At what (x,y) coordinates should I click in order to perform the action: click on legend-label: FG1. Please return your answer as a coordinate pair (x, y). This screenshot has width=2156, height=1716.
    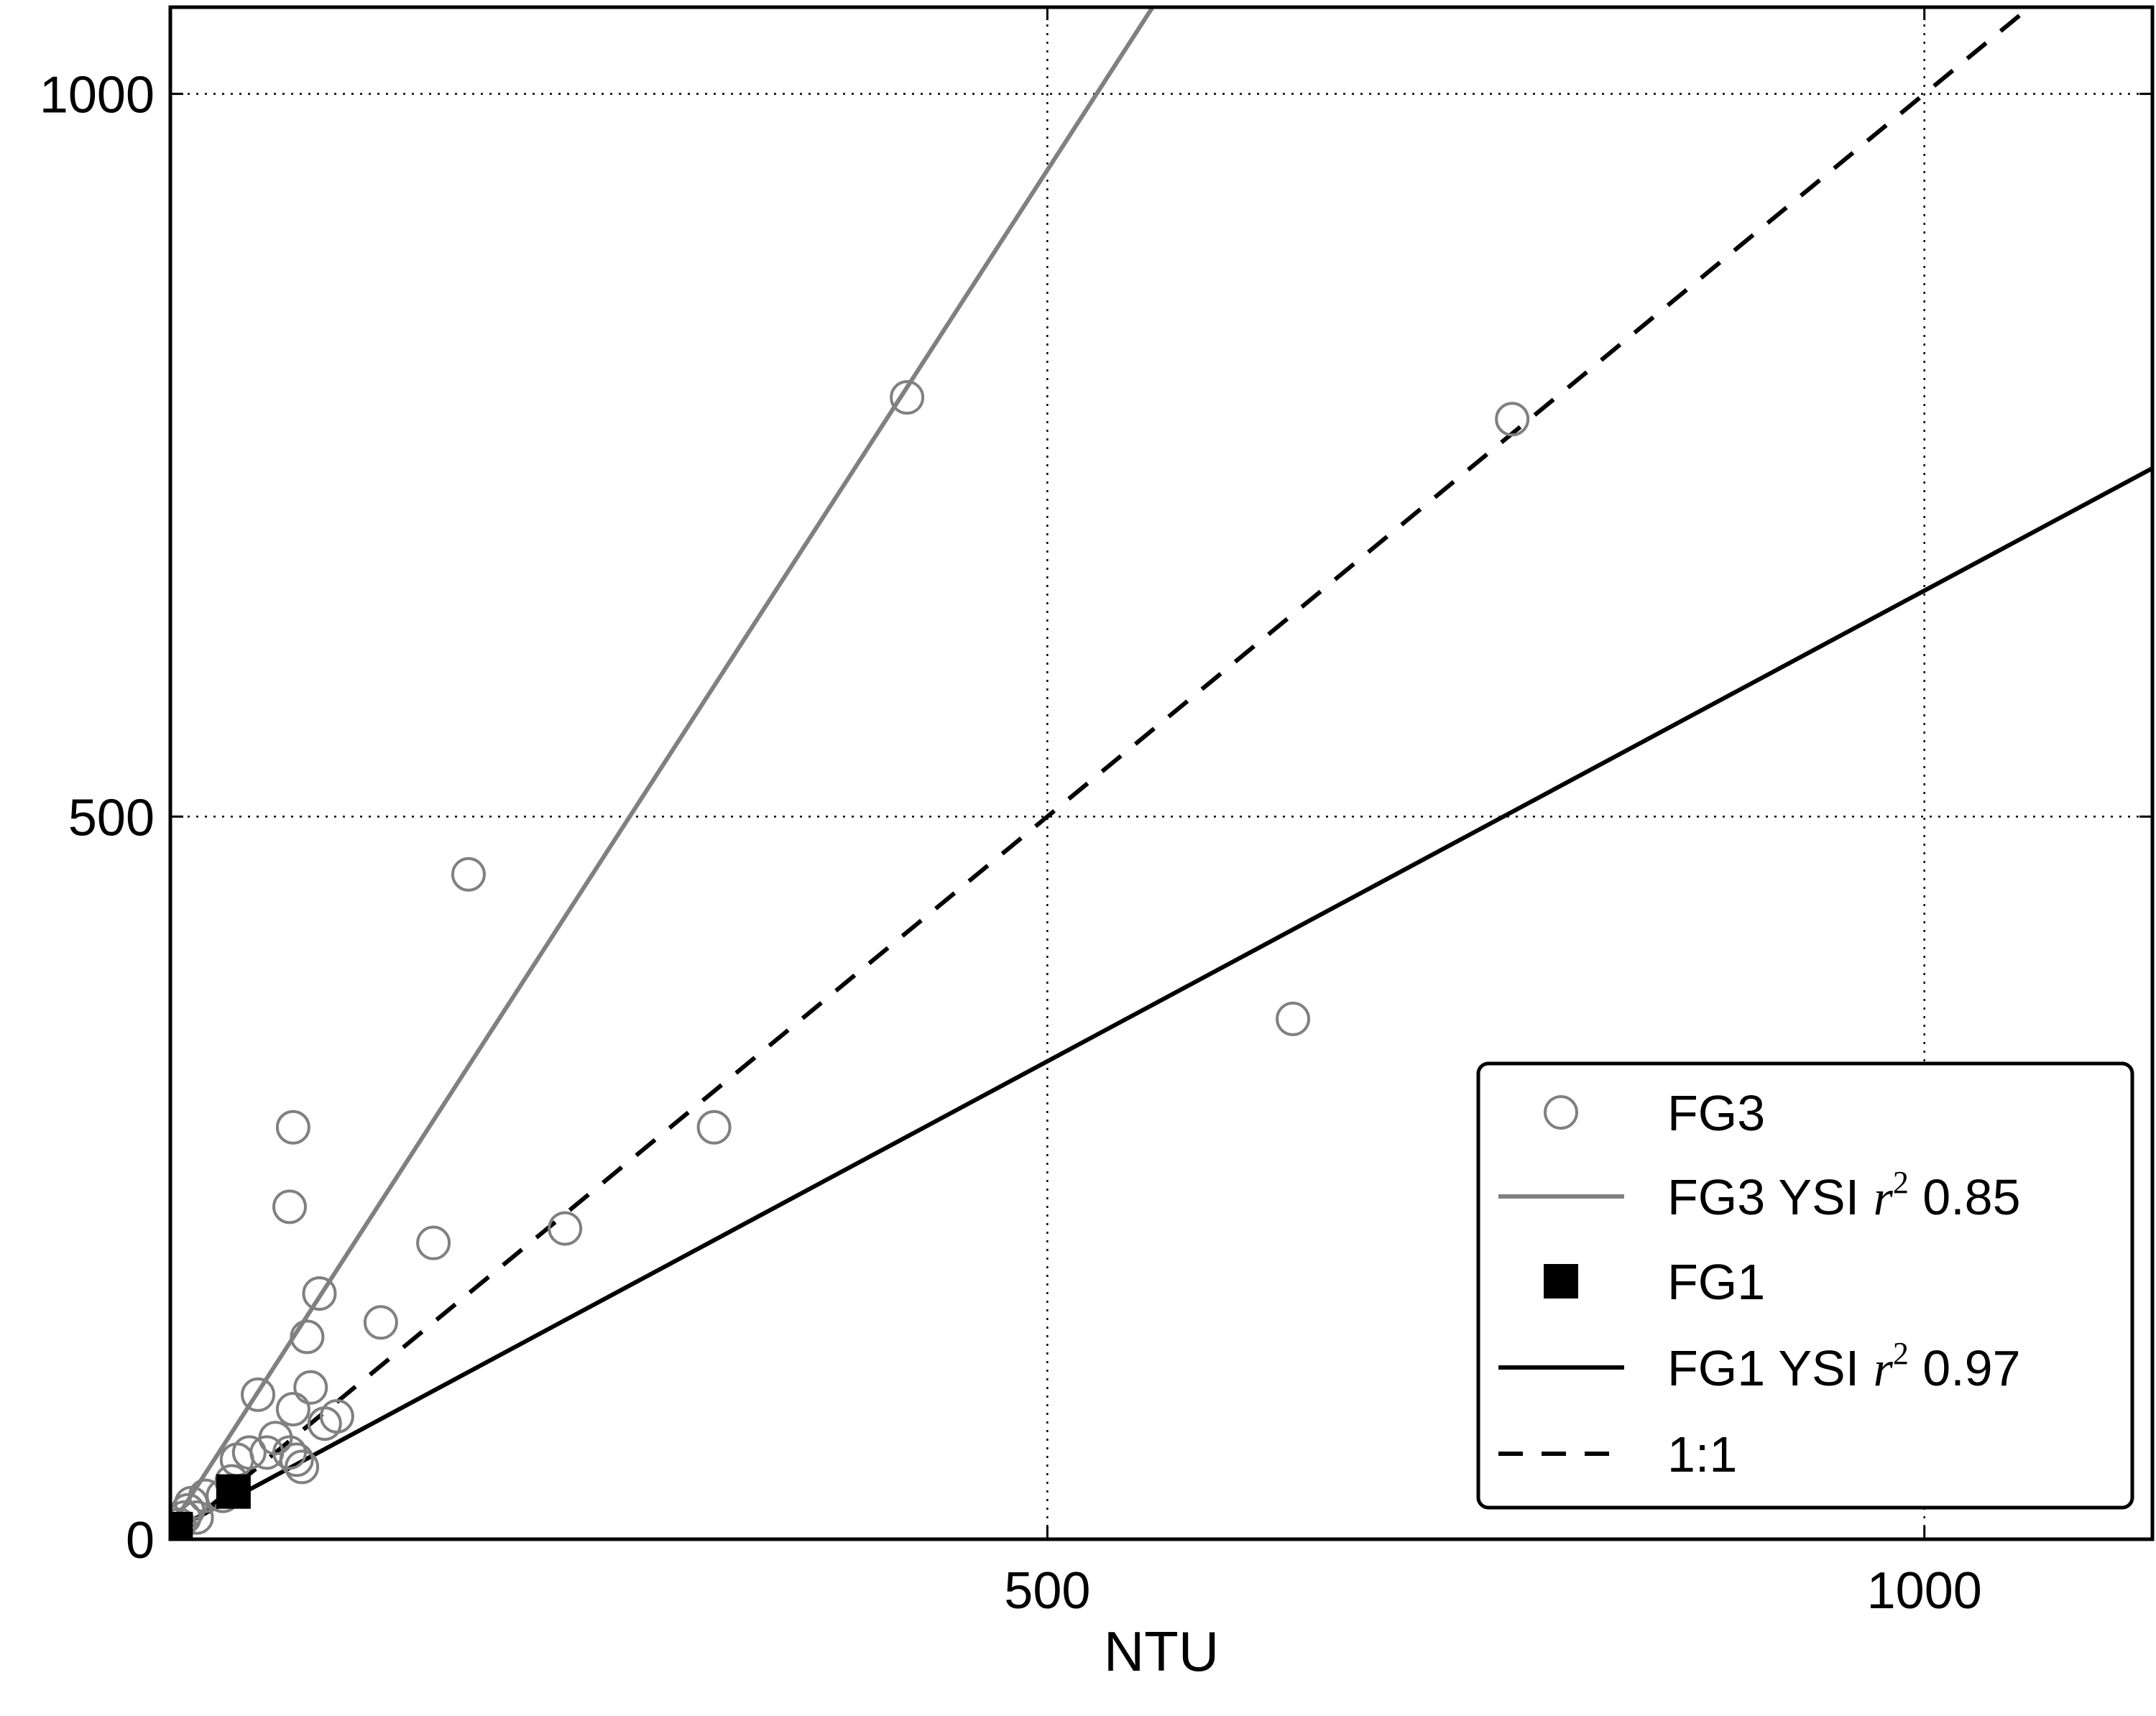
    Looking at the image, I should click on (1716, 1282).